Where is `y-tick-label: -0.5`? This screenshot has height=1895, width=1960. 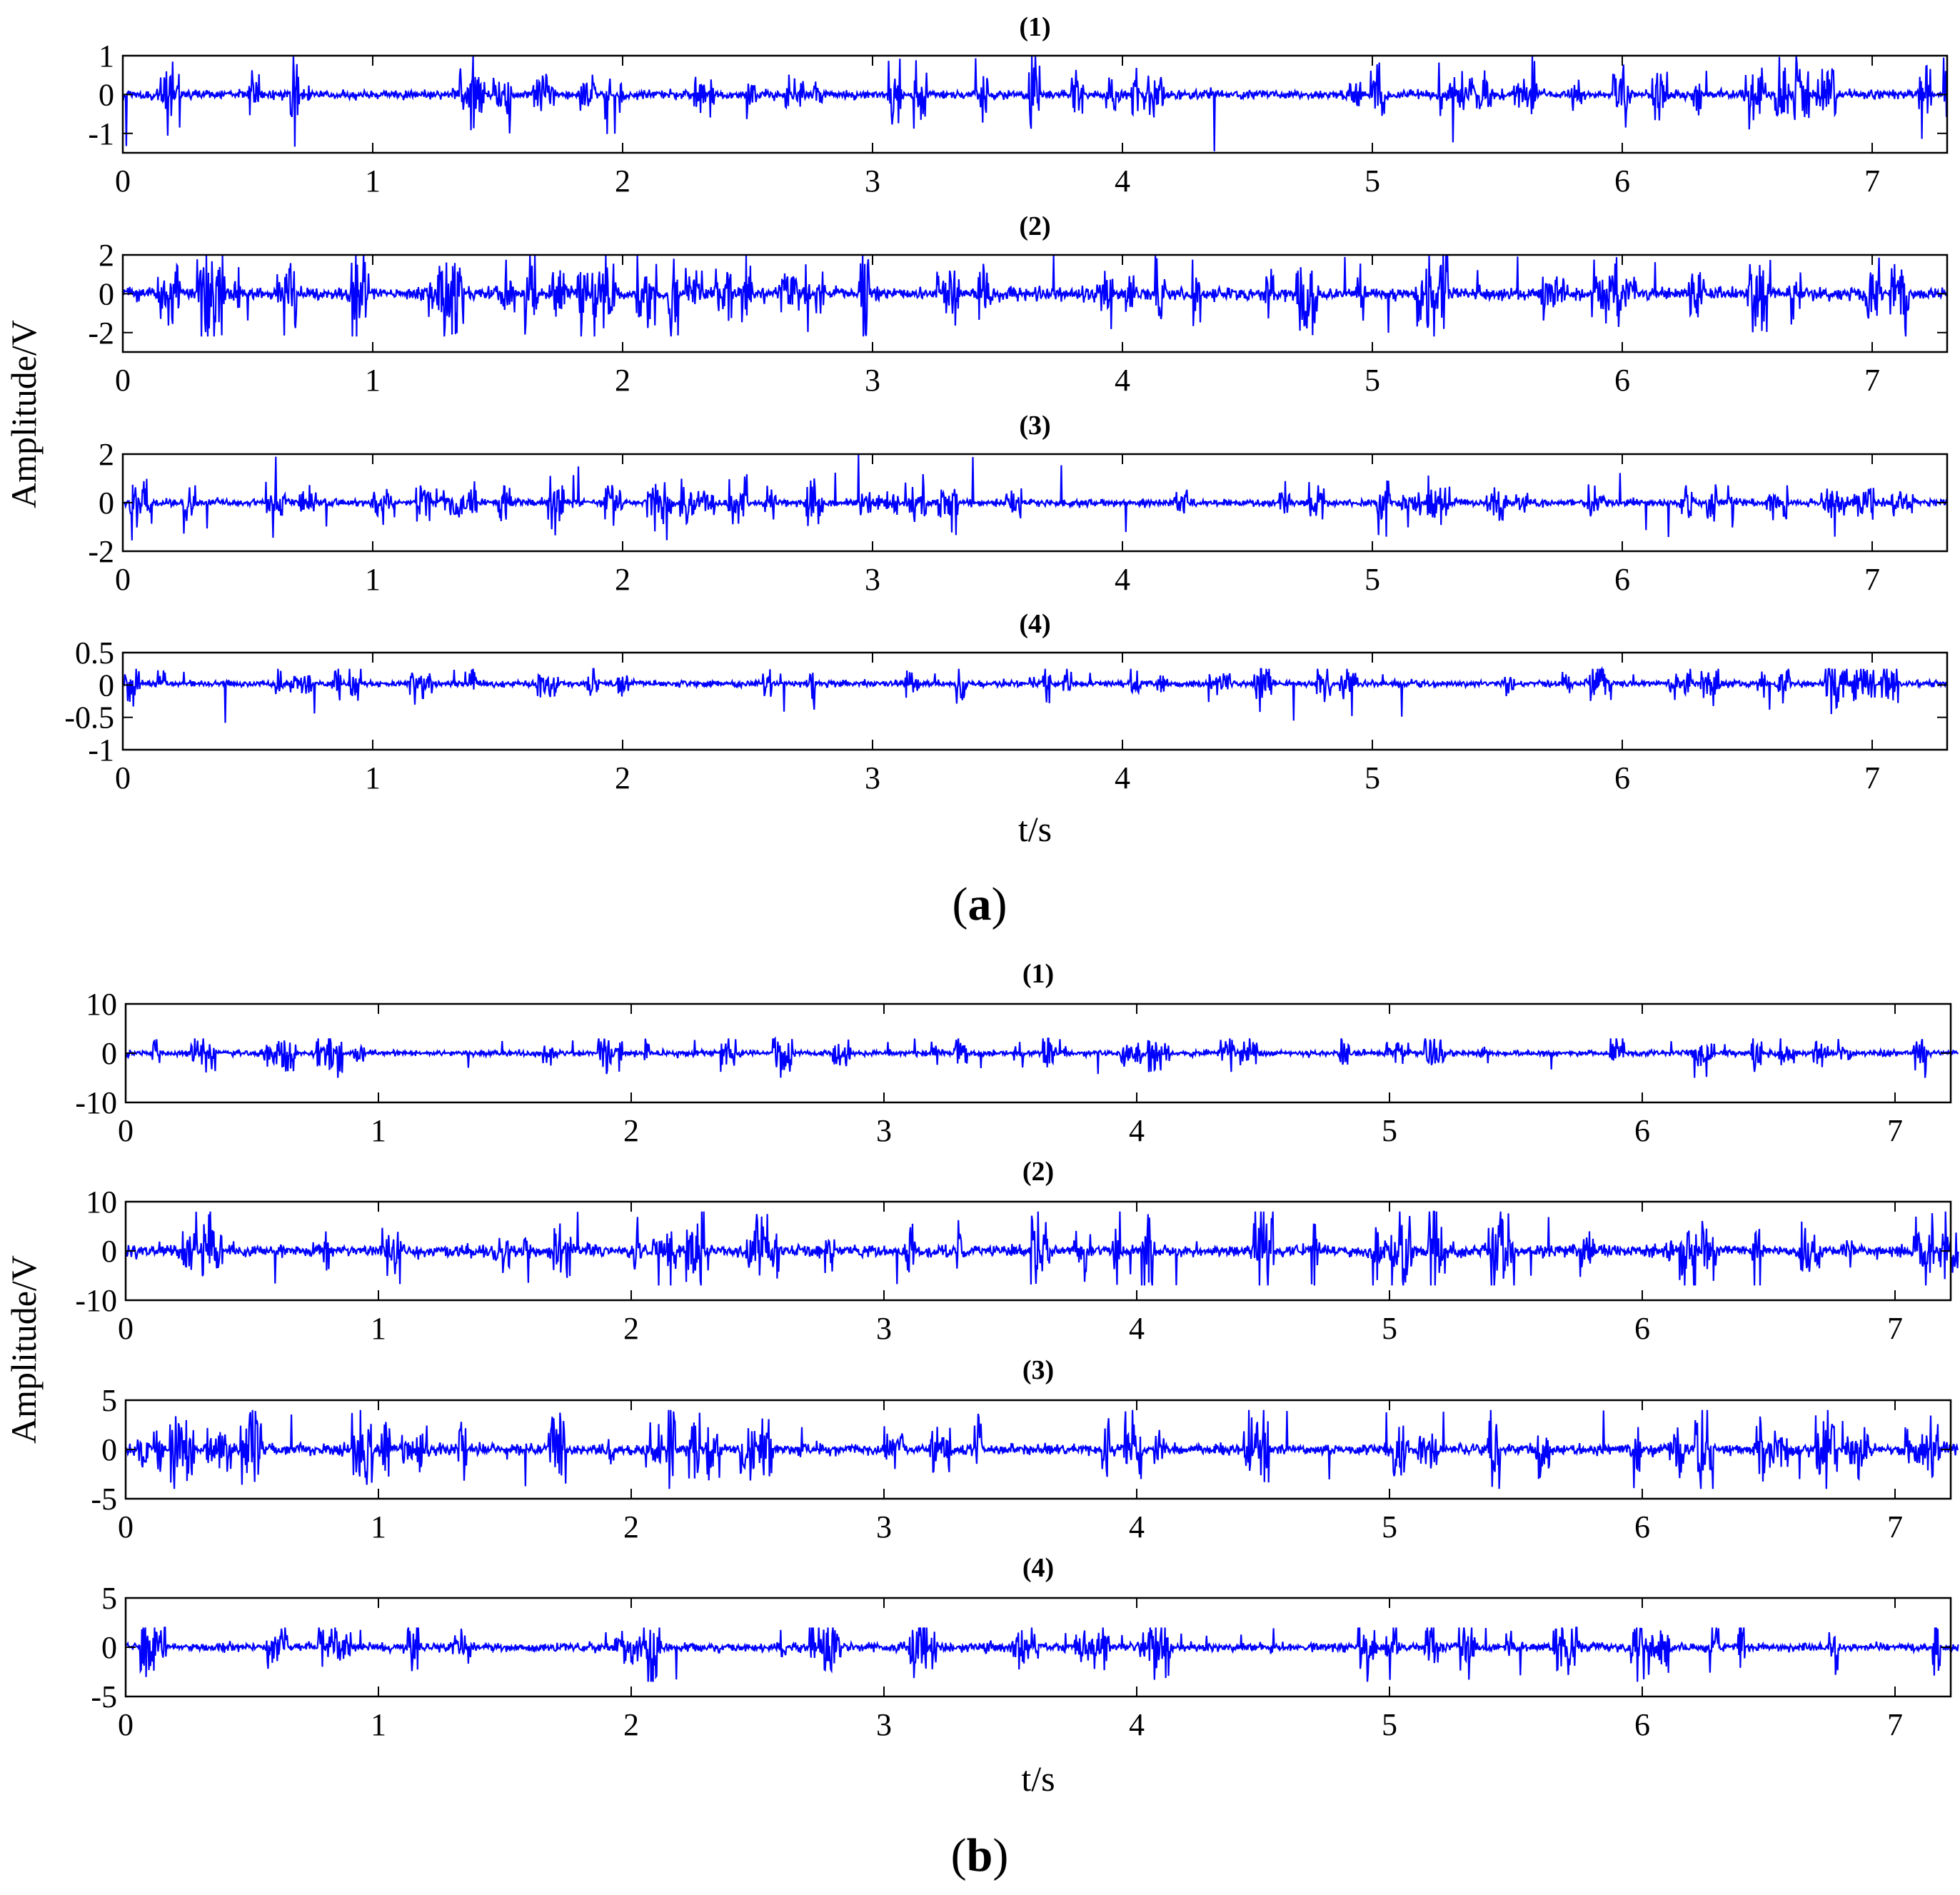 y-tick-label: -0.5 is located at coordinates (89, 717).